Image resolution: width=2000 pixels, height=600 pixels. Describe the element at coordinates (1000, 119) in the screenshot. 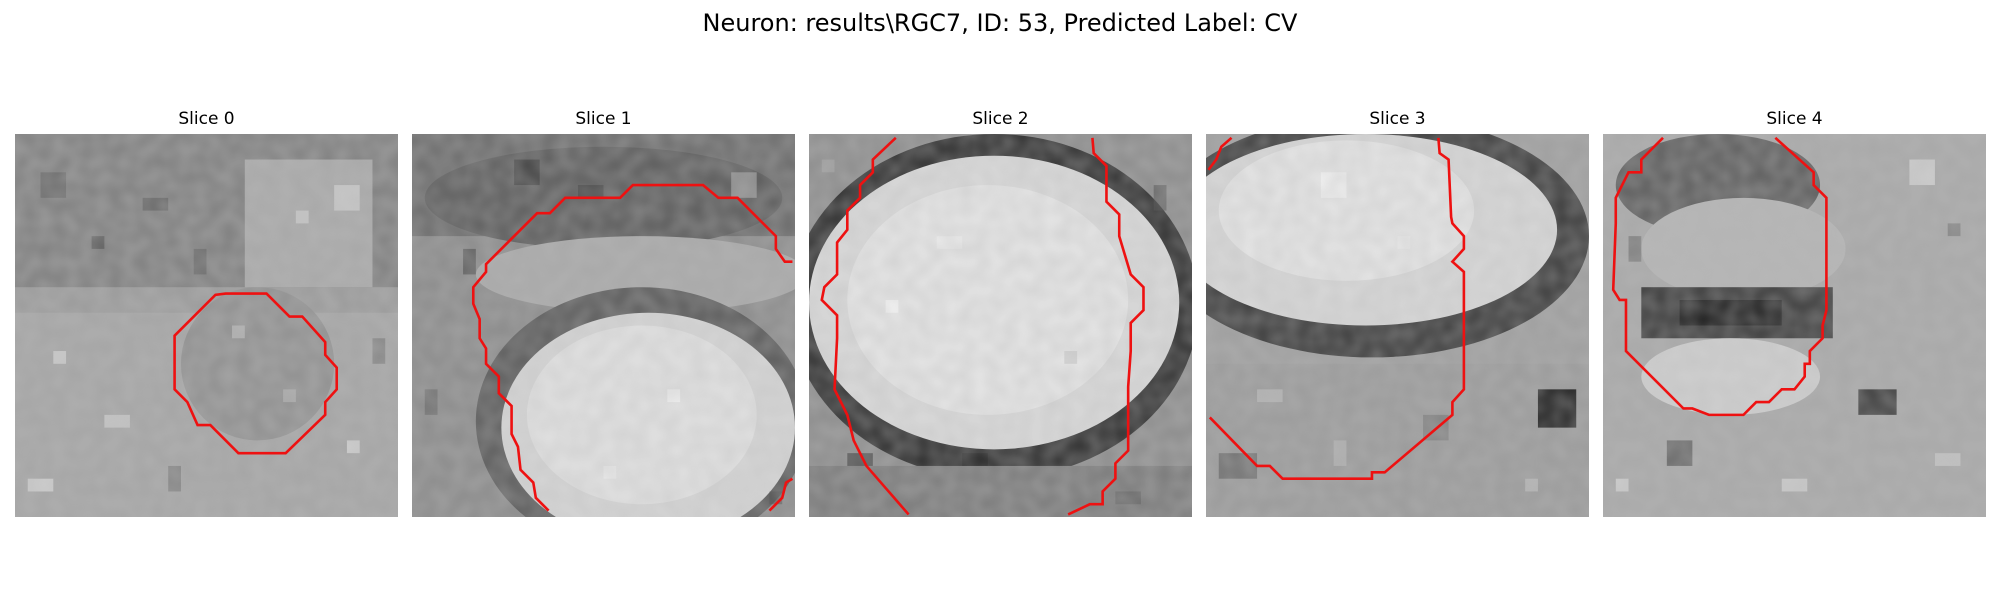

I see `slice-title-2: Slice 2` at that location.